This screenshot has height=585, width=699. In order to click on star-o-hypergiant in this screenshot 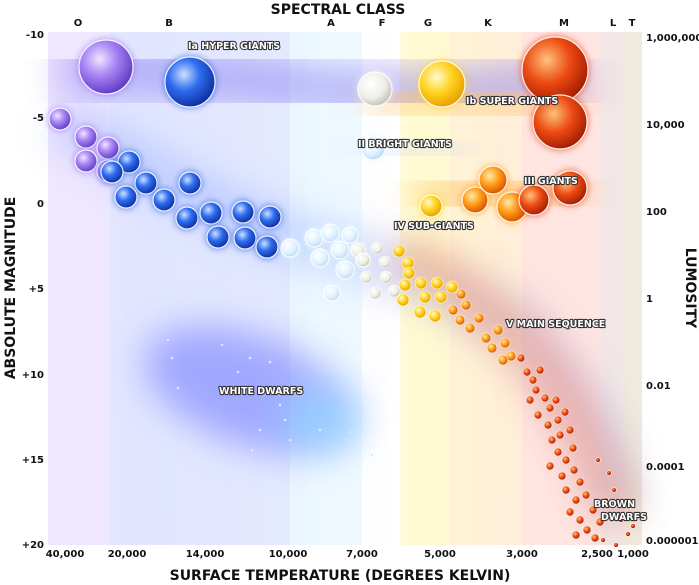, I will do `click(106, 67)`.